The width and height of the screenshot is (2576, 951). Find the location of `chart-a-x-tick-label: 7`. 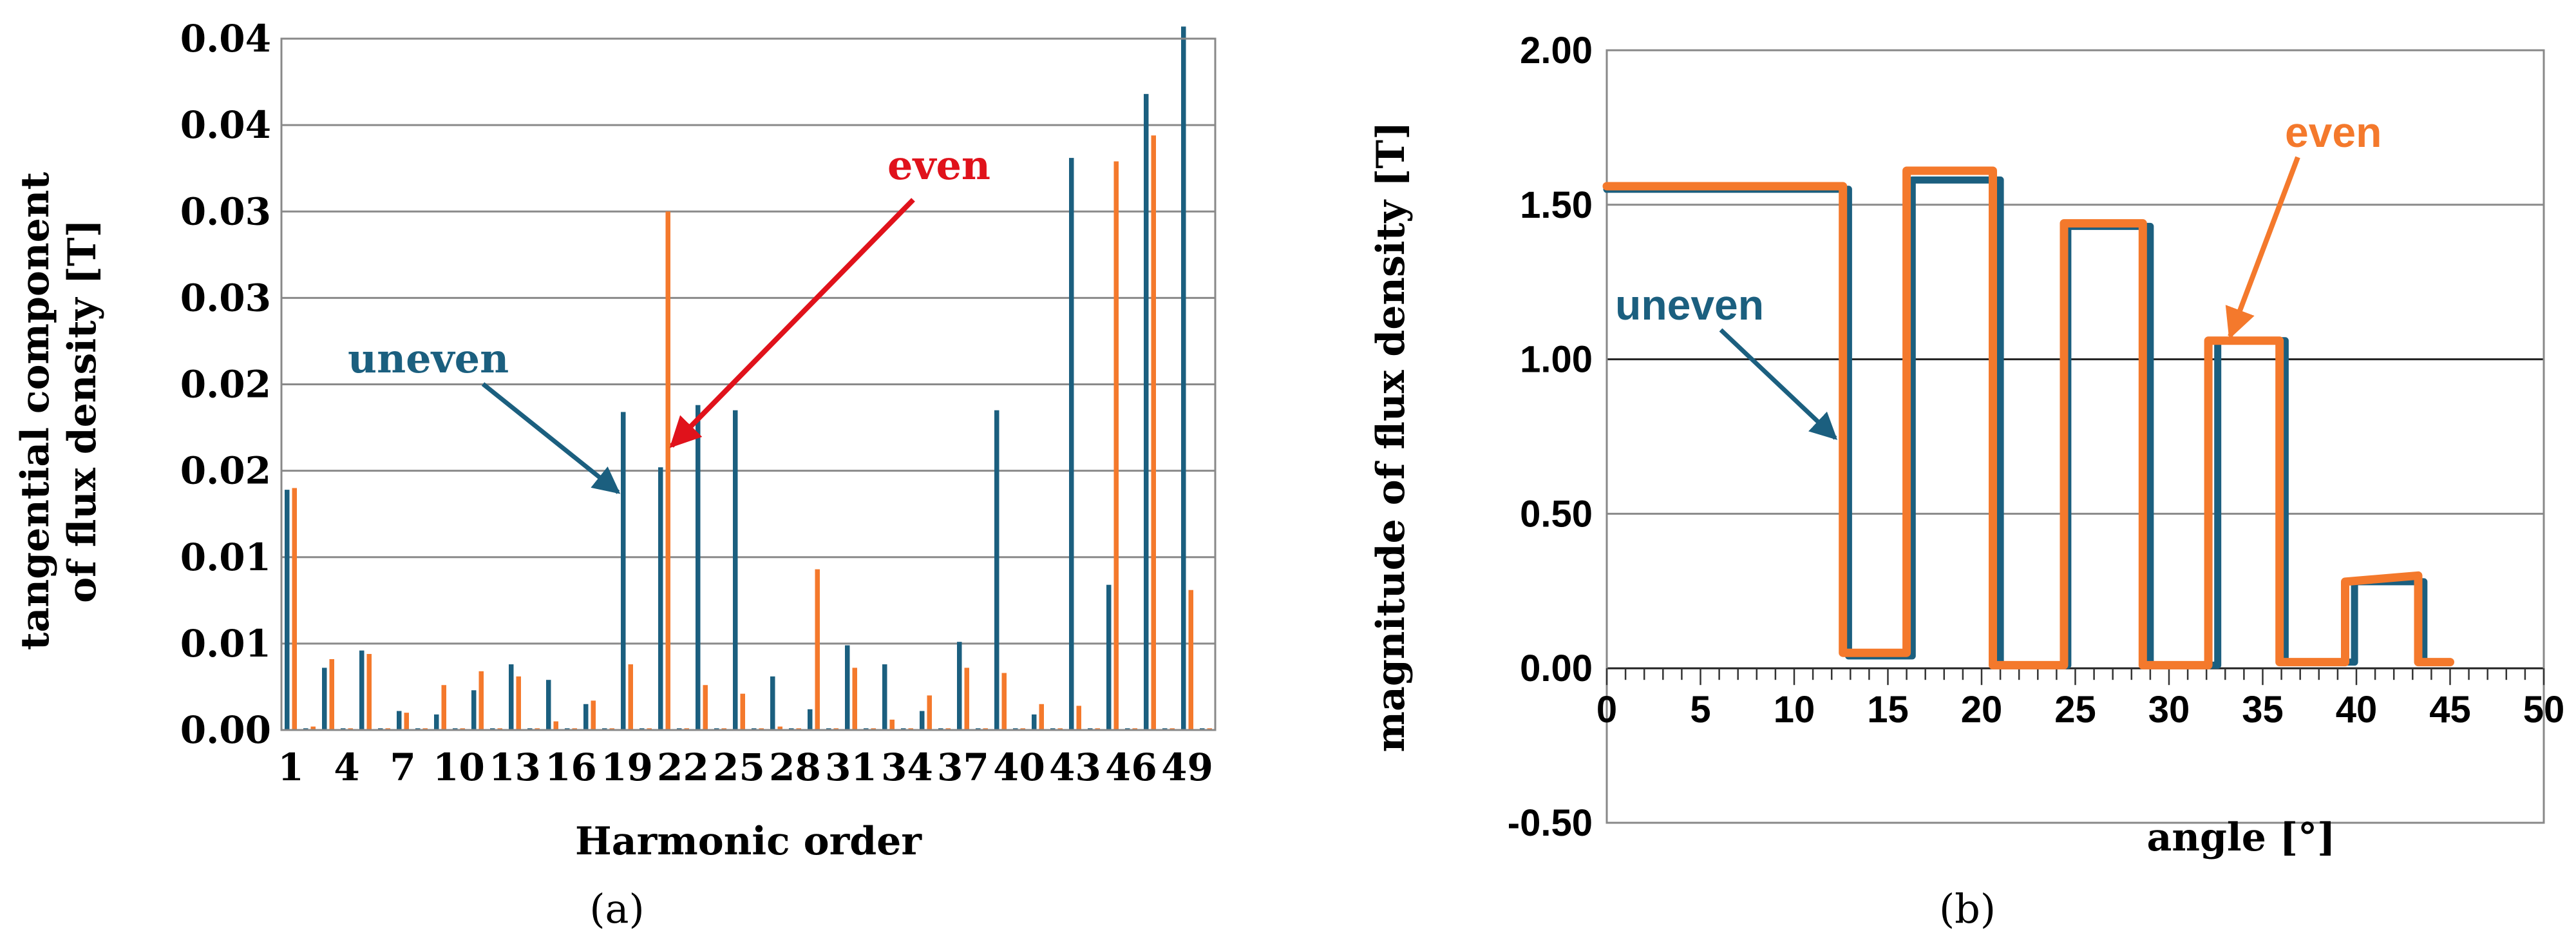

chart-a-x-tick-label: 7 is located at coordinates (402, 767).